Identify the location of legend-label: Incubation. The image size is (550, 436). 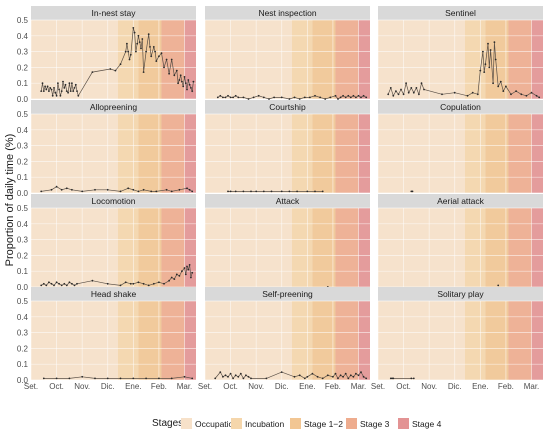
(264, 424).